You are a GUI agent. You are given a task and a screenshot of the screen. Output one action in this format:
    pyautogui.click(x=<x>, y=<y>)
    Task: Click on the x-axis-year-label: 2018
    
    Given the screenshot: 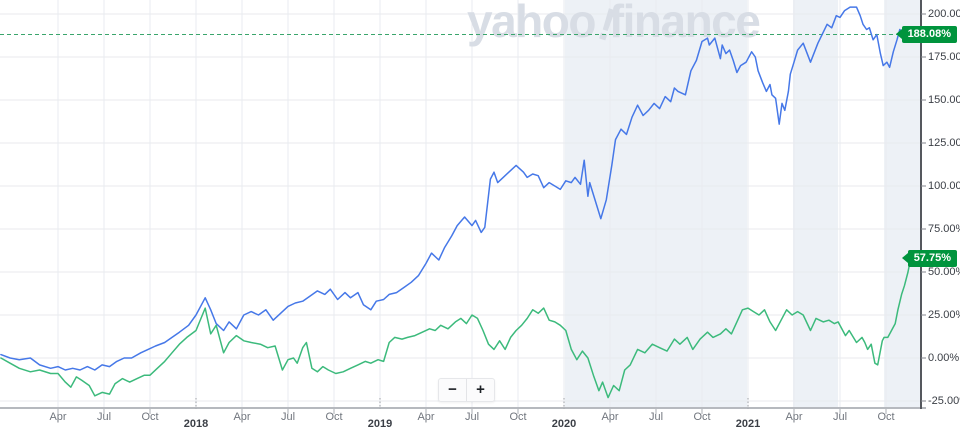 What is the action you would take?
    pyautogui.click(x=196, y=424)
    